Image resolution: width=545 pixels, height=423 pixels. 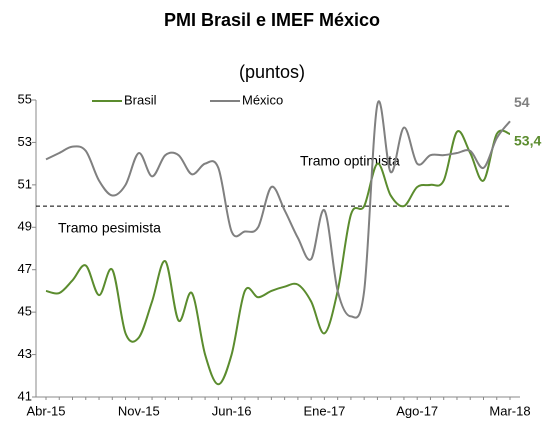 I want to click on annotation: Tramo pesimista, so click(x=109, y=228).